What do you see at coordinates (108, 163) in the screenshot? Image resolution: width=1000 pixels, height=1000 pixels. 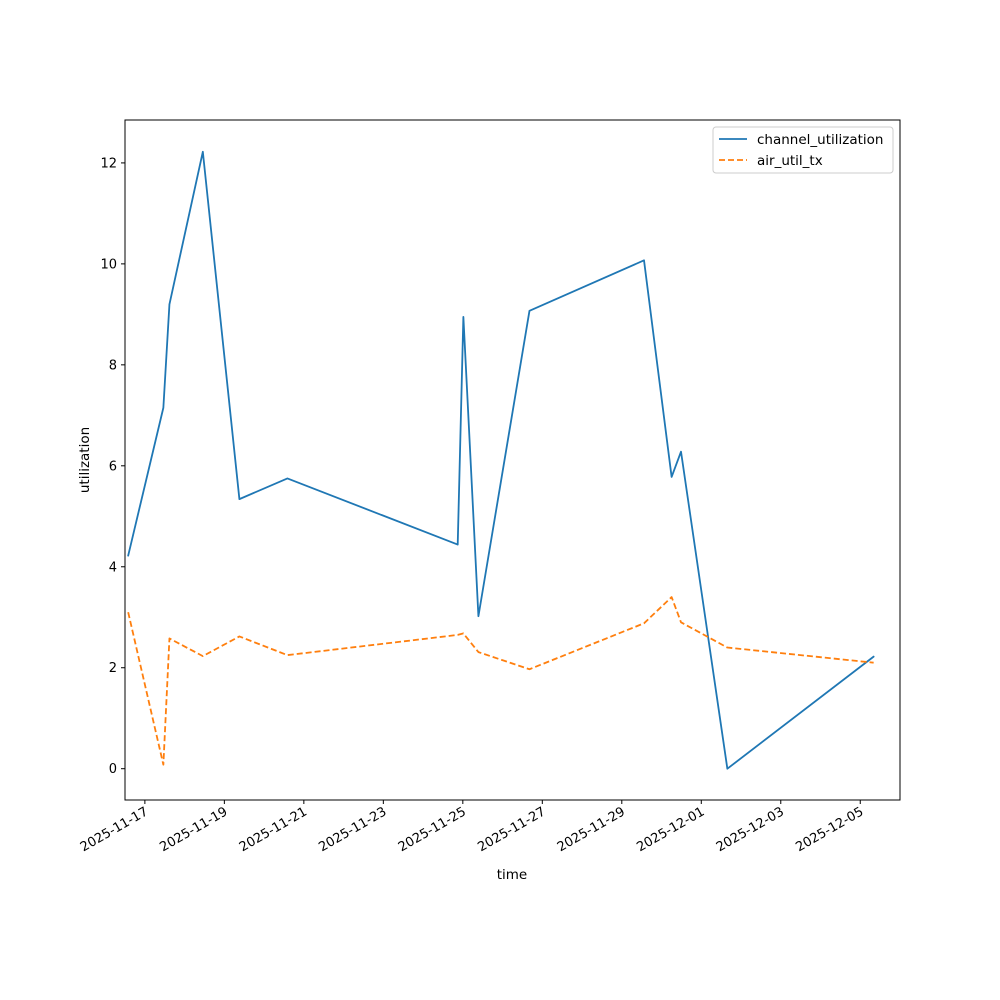 I see `y-tick-label: 12` at bounding box center [108, 163].